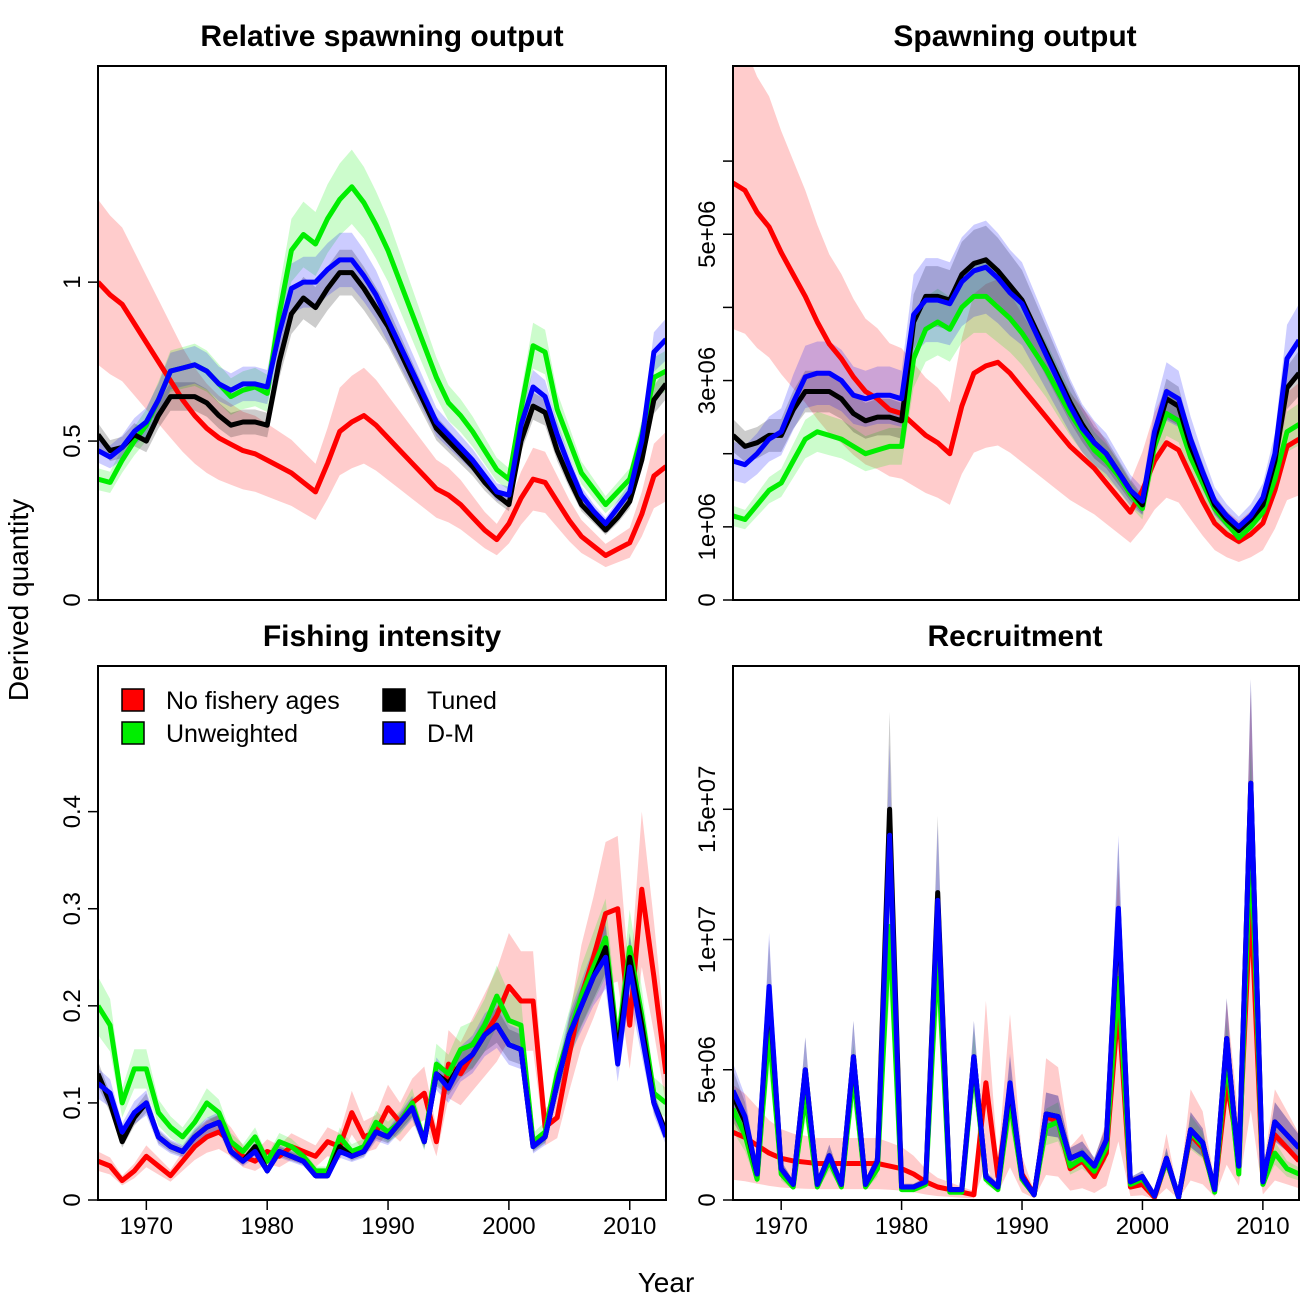 Image resolution: width=1300 pixels, height=1300 pixels. Describe the element at coordinates (381, 36) in the screenshot. I see `panel-title: Relative spawning output` at that location.